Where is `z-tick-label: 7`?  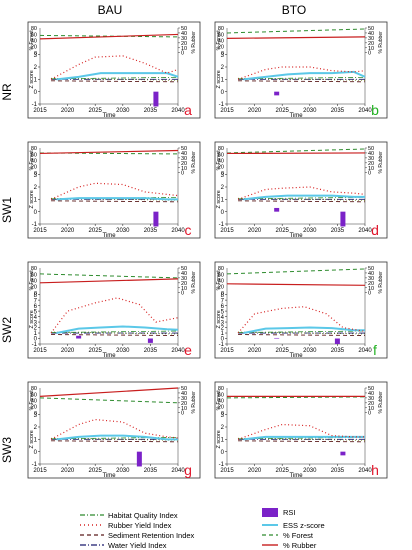 z-tick-label: 7 is located at coordinates (36, 301).